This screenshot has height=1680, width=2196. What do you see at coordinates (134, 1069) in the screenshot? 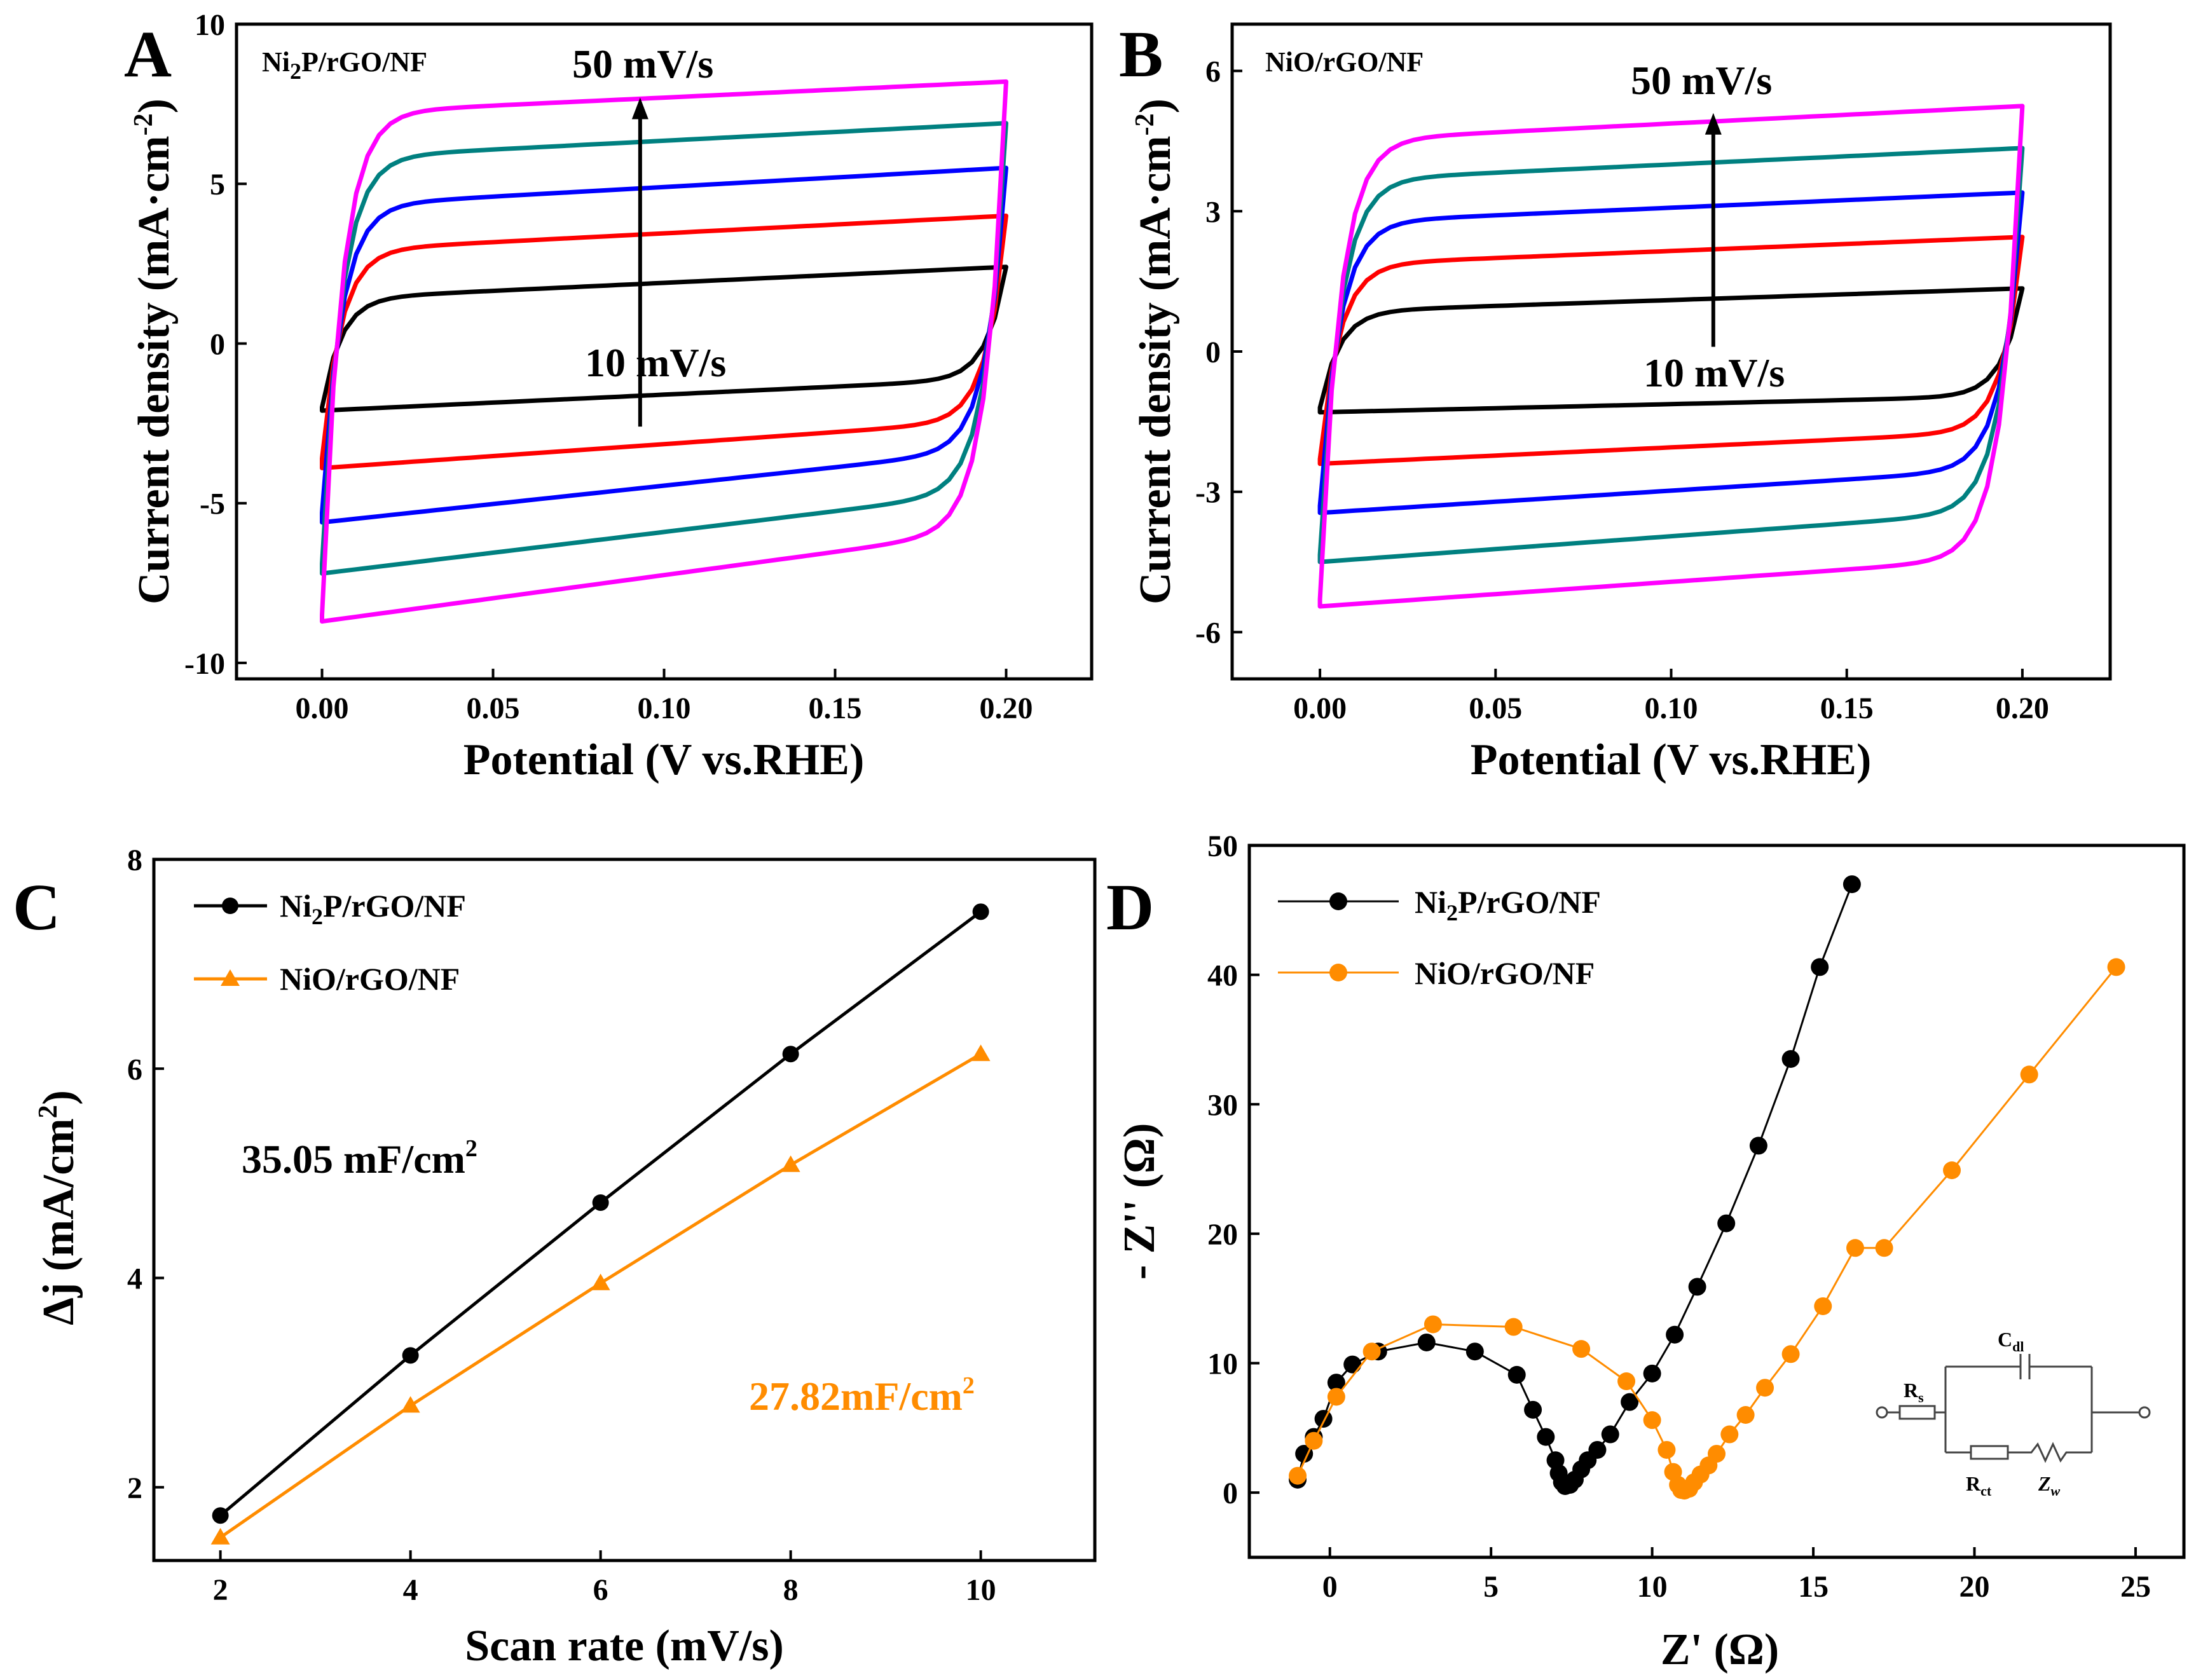
I see `panel-c-y-tick-label: 6` at bounding box center [134, 1069].